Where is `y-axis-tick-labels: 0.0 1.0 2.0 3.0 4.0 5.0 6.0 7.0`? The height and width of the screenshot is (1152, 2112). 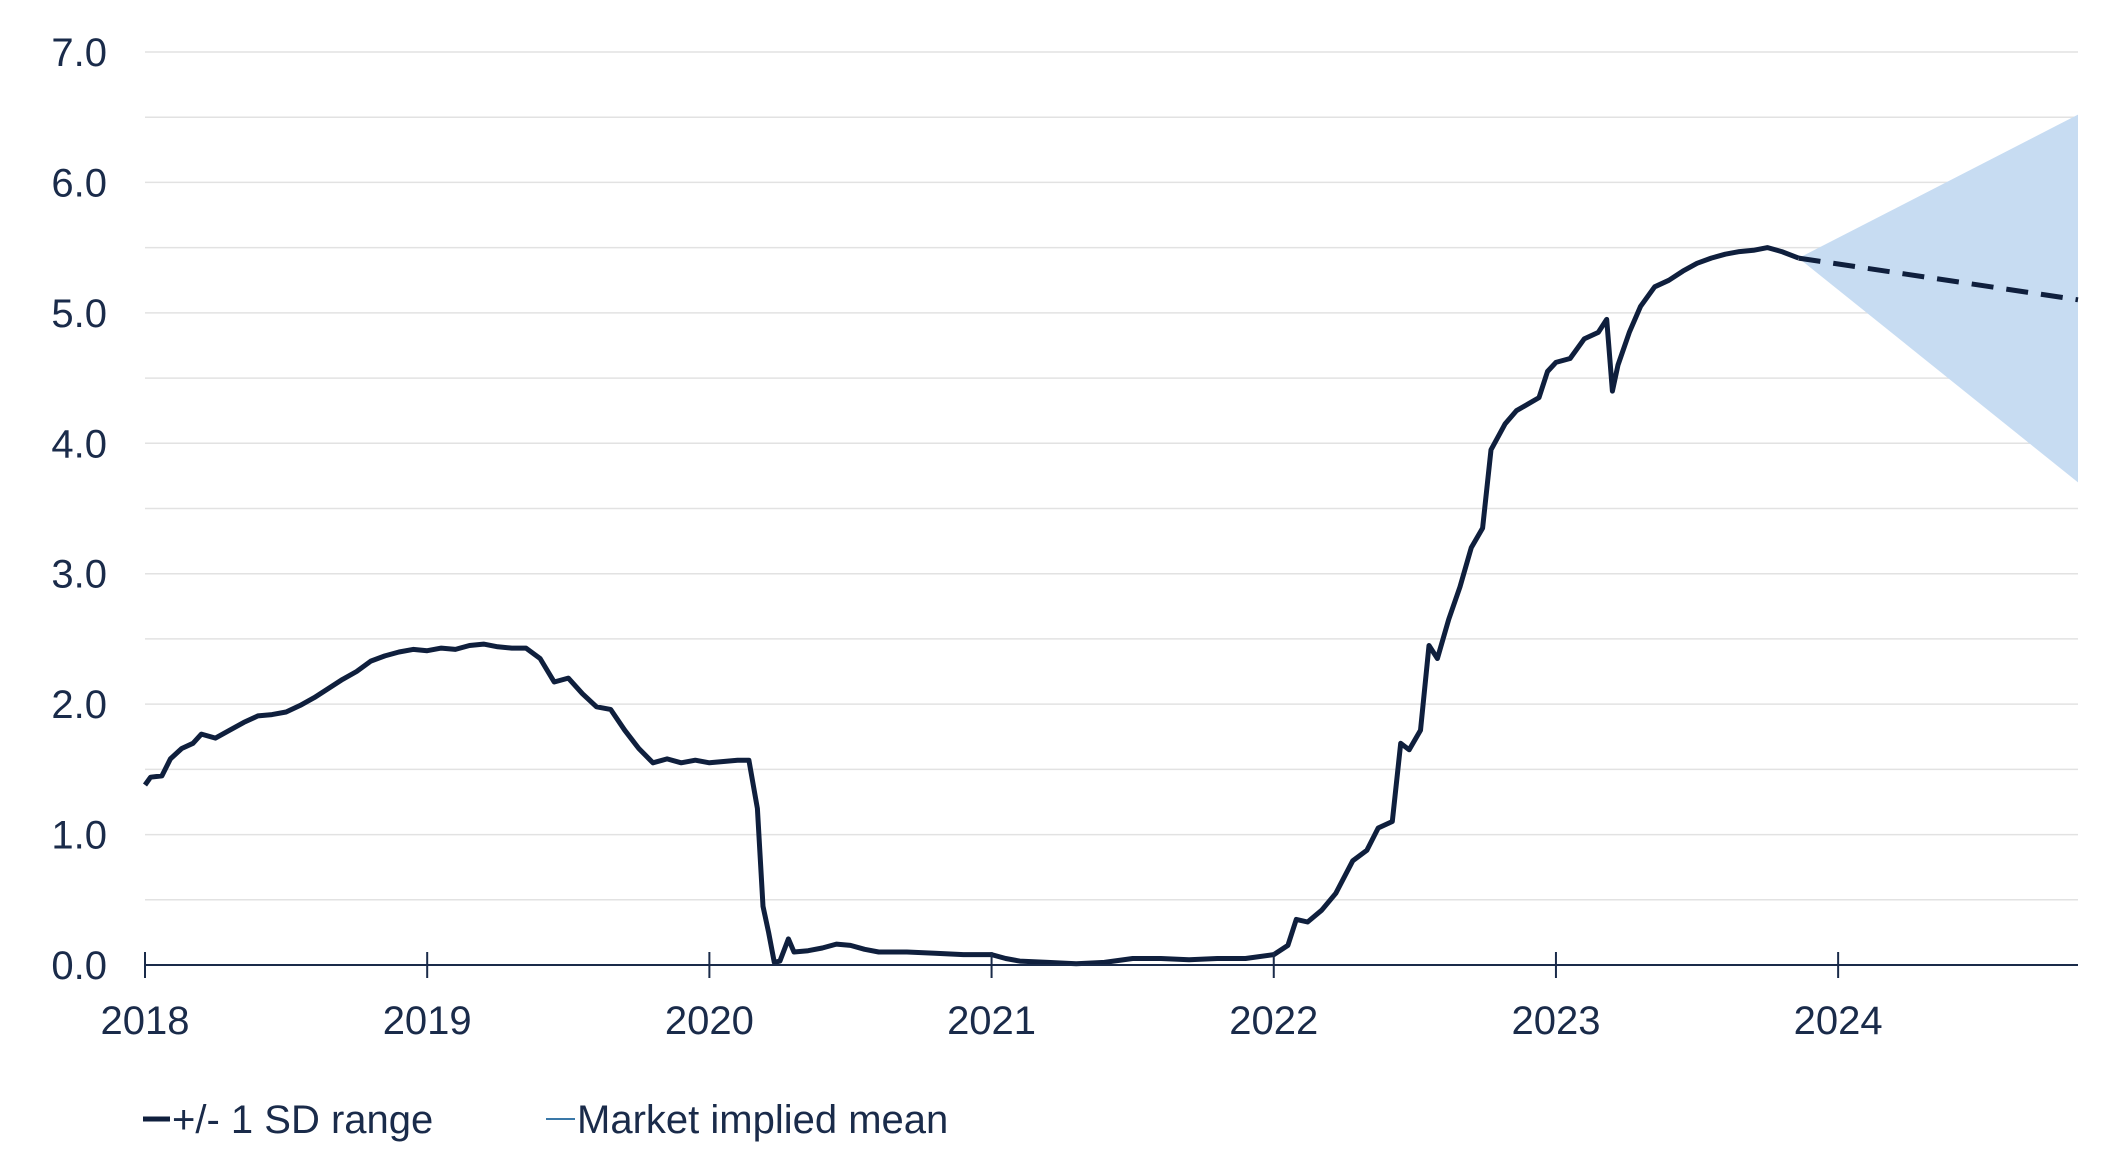 y-axis-tick-labels: 0.0 1.0 2.0 3.0 4.0 5.0 6.0 7.0 is located at coordinates (79, 509).